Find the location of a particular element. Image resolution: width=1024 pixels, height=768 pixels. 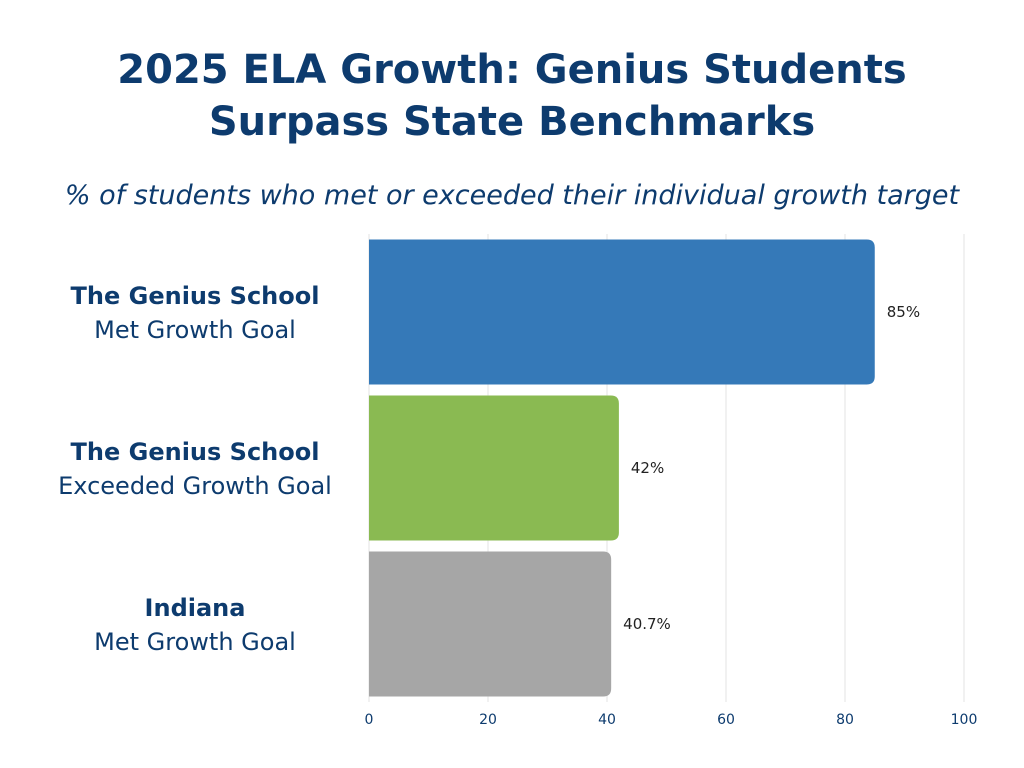

category-label-line1: Indiana is located at coordinates (195, 608).